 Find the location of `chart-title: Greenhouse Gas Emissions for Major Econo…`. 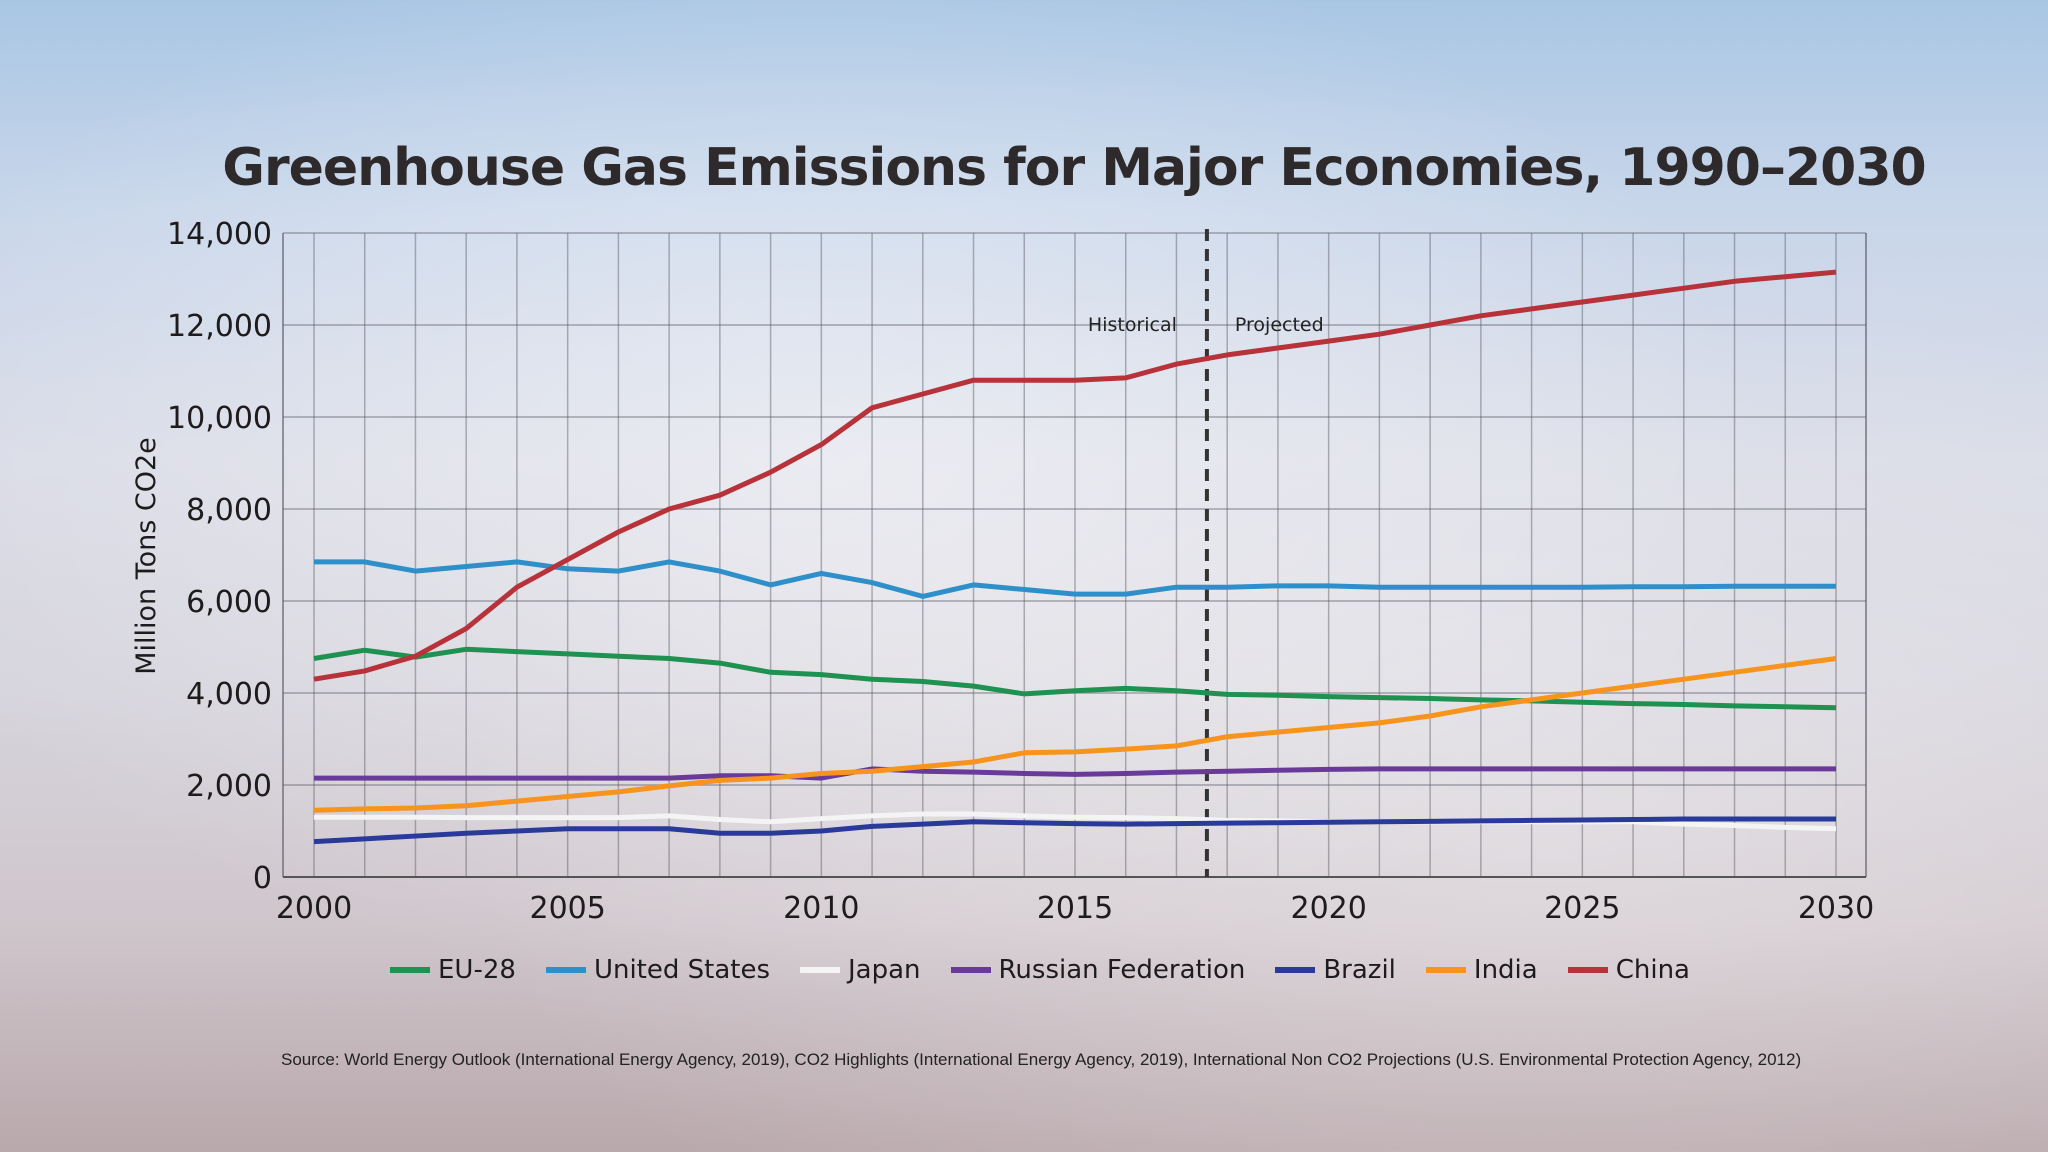

chart-title: Greenhouse Gas Emissions for Major Econo… is located at coordinates (1074, 168).